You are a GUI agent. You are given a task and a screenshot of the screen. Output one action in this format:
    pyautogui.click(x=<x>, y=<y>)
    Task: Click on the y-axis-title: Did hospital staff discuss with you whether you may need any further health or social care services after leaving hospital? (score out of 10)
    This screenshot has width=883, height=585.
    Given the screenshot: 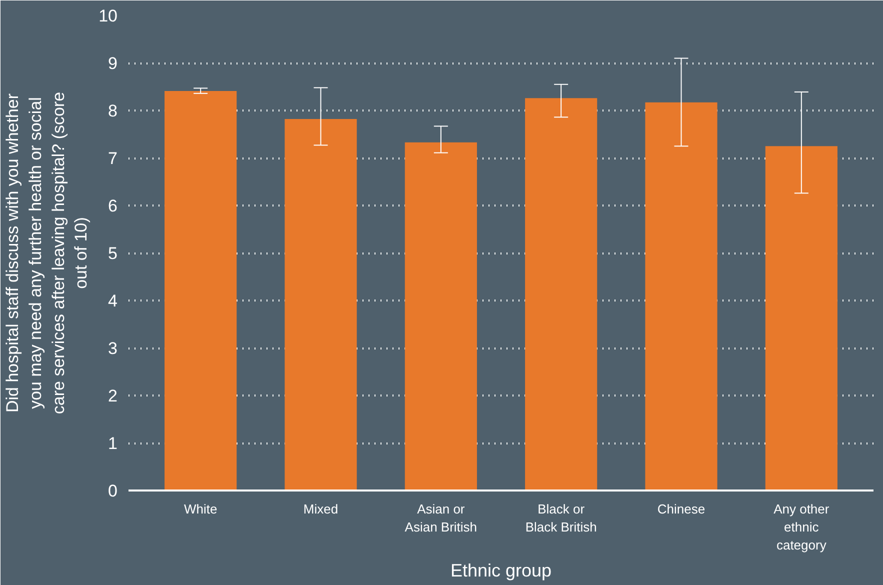 What is the action you would take?
    pyautogui.click(x=47, y=253)
    